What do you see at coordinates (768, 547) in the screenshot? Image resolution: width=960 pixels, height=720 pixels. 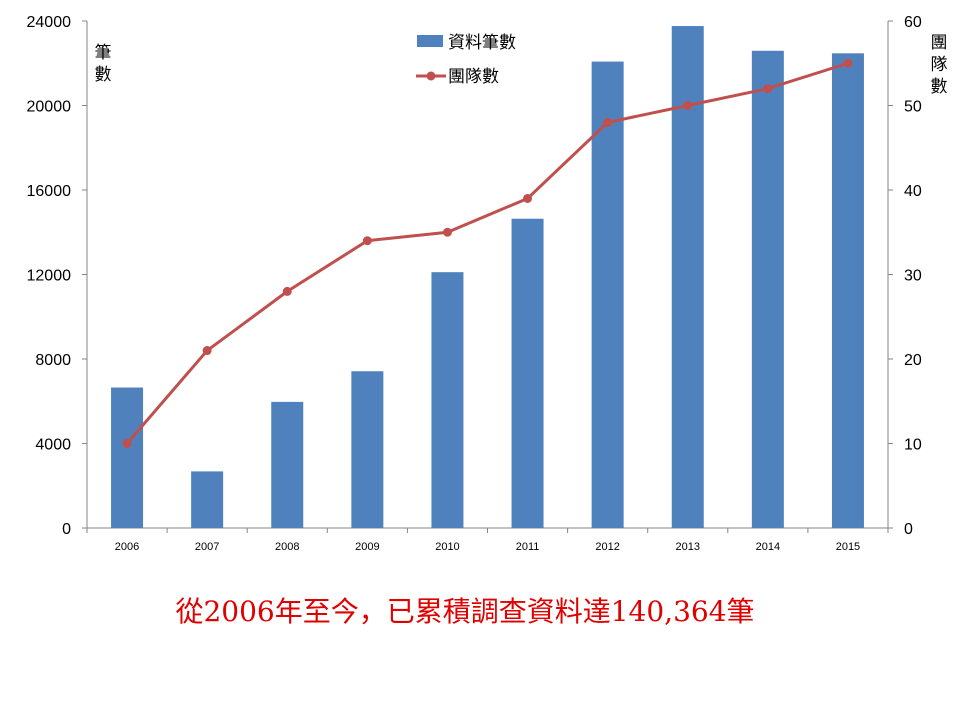 I see `x-tick-label: 2014` at bounding box center [768, 547].